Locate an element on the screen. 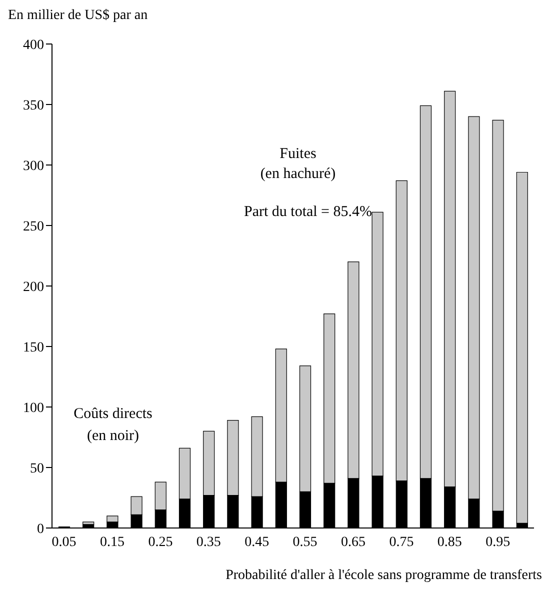 Image resolution: width=546 pixels, height=606 pixels. x-tick-label: 0.55 is located at coordinates (305, 542).